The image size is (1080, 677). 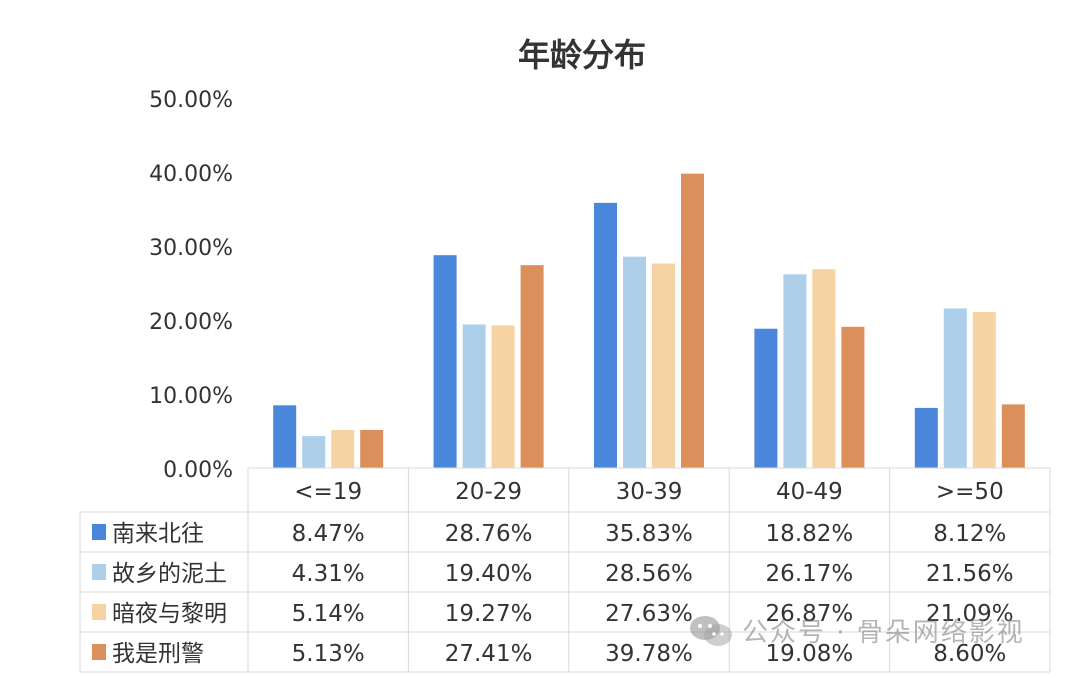 I want to click on watermark-text: 公众号 · 骨朵网络影视, so click(x=883, y=633).